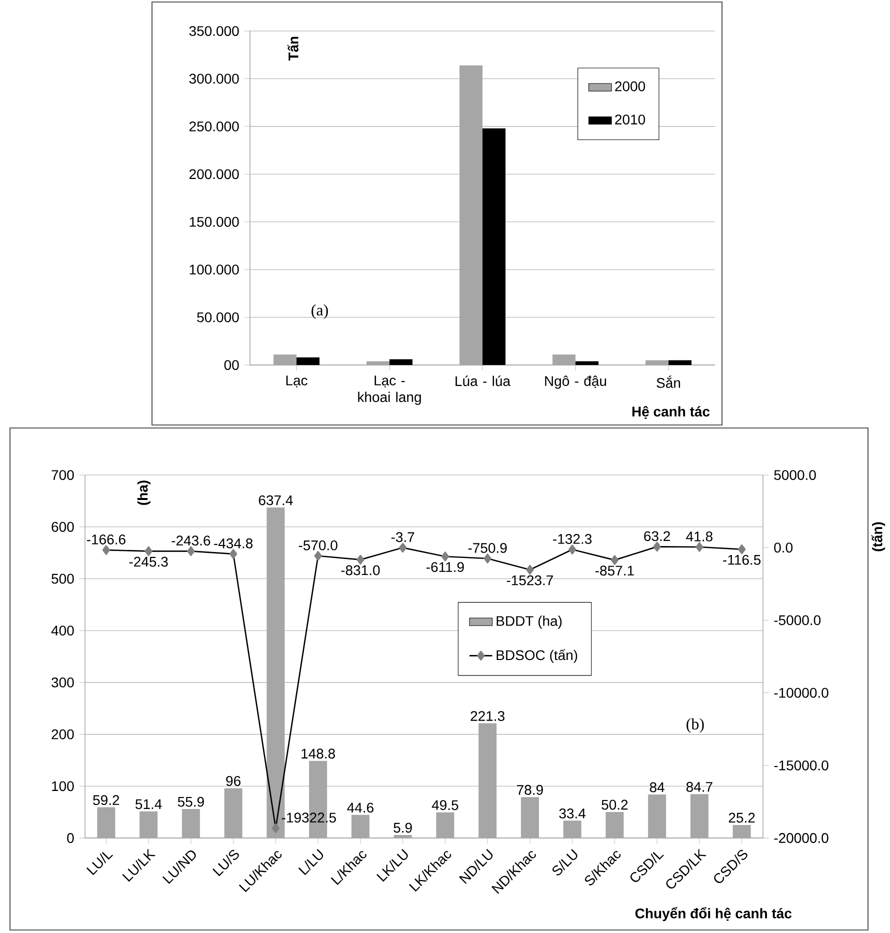 This screenshot has height=933, width=890. Describe the element at coordinates (309, 817) in the screenshot. I see `data-label: -19322.5` at that location.